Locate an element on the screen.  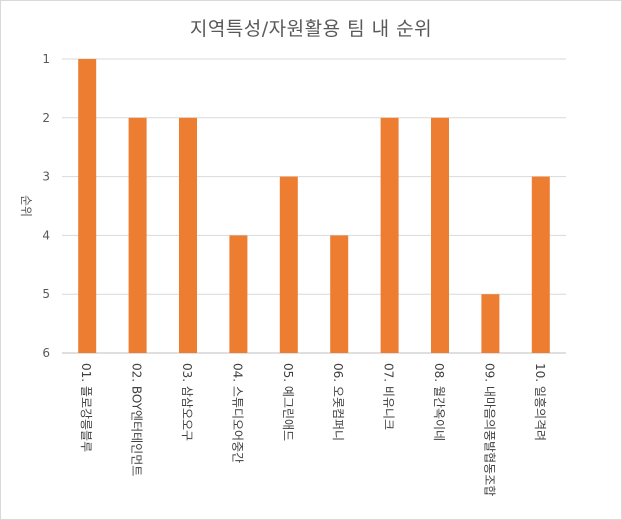
y-axis-ticks: 1 2 3 4 5 6 is located at coordinates (46, 206).